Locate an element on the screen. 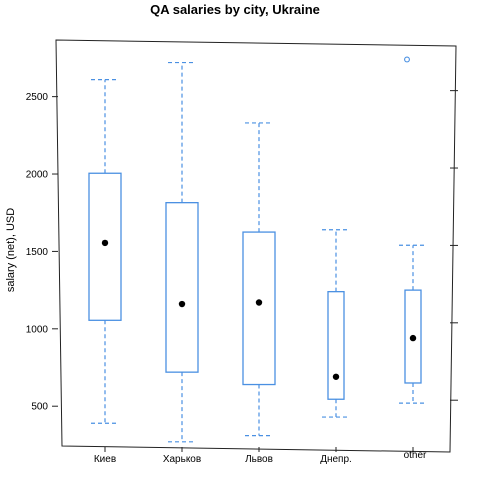 The height and width of the screenshot is (480, 480). x-tick-label: Львов is located at coordinates (259, 459).